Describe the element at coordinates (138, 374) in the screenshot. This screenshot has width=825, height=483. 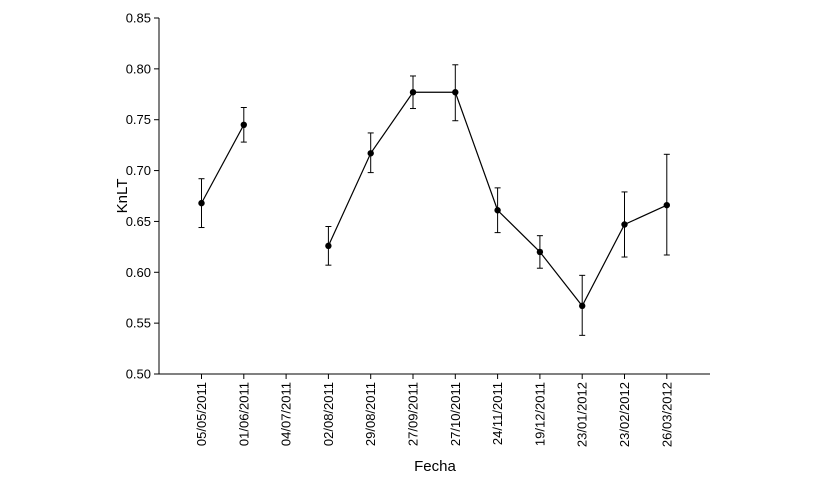
I see `y-tick-label: 0.50` at that location.